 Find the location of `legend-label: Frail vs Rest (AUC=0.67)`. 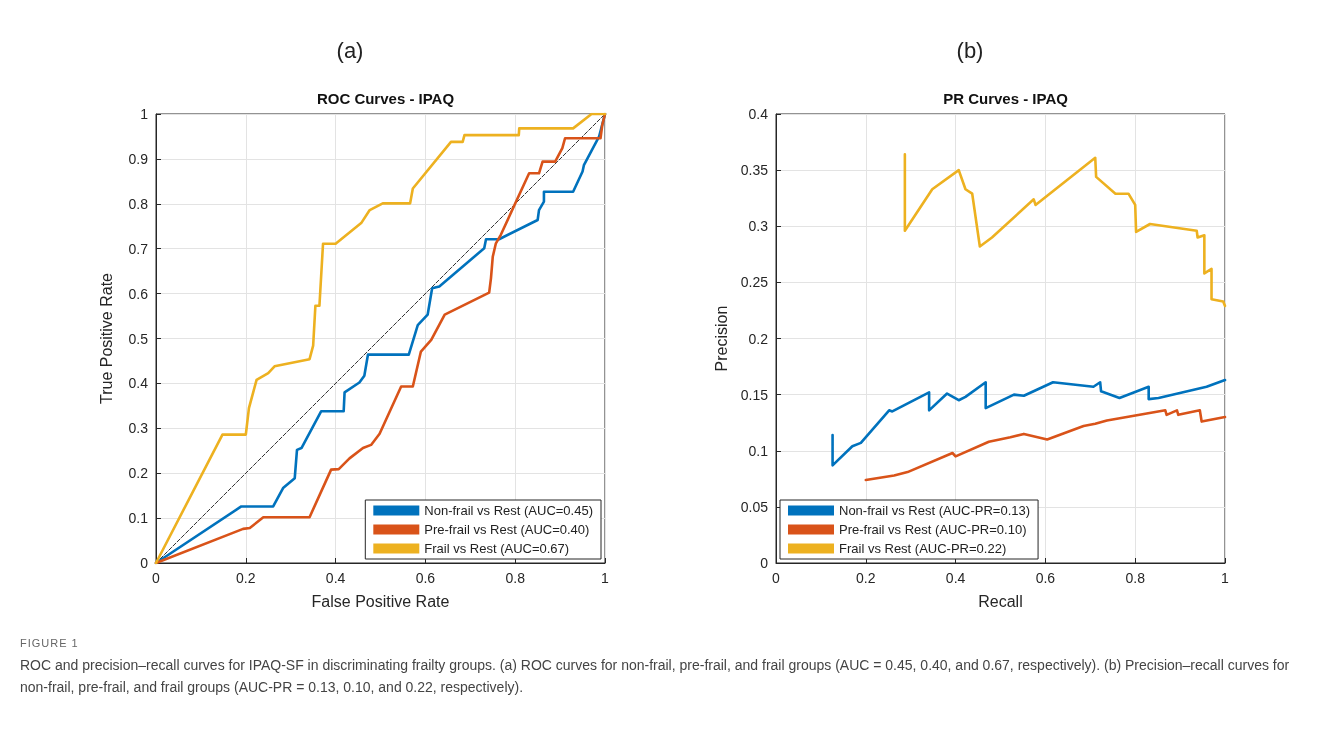

legend-label: Frail vs Rest (AUC=0.67) is located at coordinates (497, 548).